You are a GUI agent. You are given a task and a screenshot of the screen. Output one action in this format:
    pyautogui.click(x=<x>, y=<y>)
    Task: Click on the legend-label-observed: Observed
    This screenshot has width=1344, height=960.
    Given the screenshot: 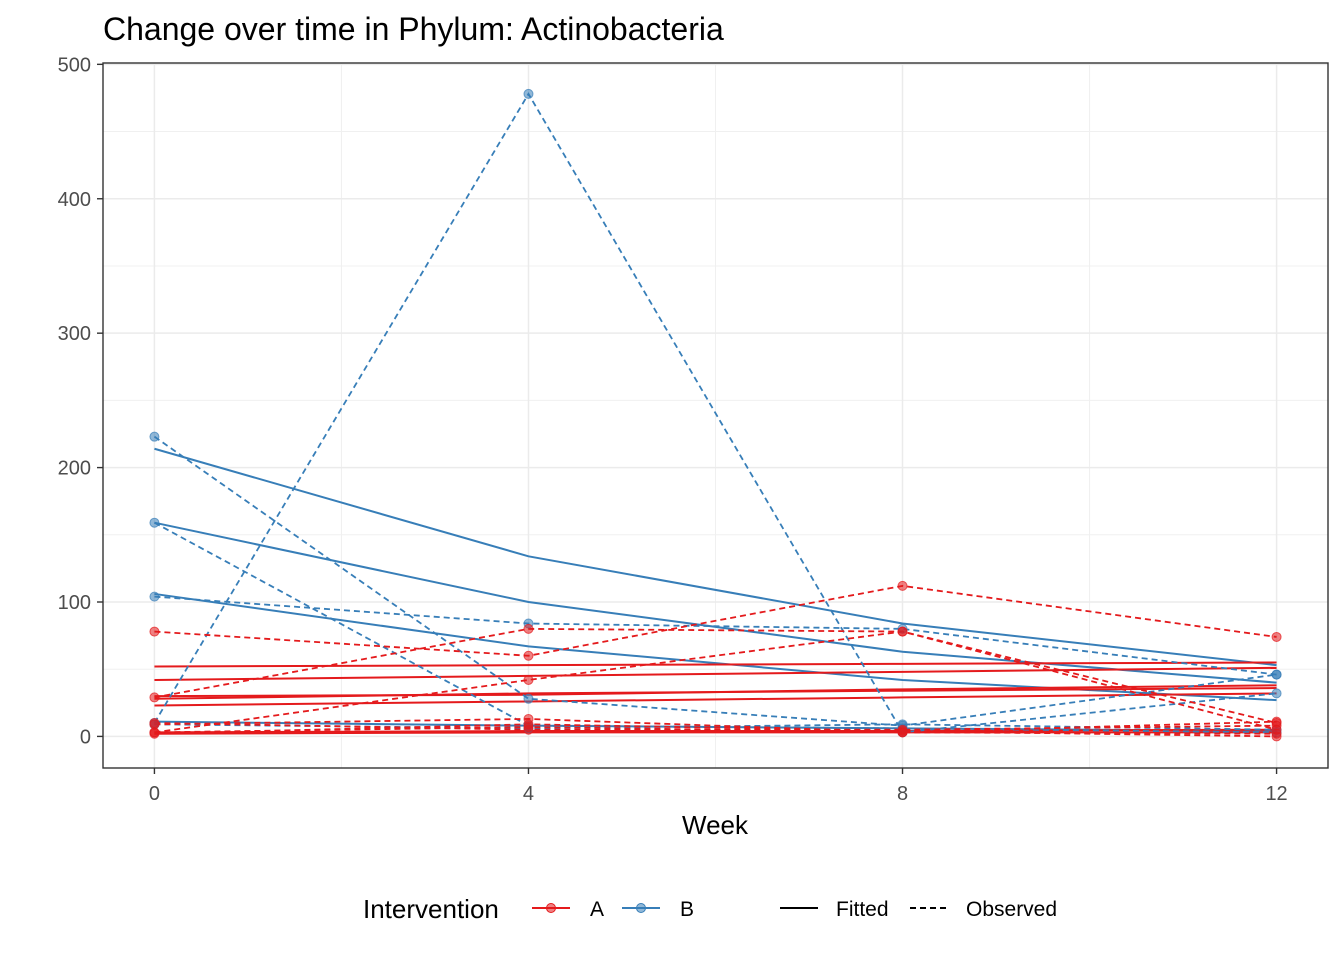 What is the action you would take?
    pyautogui.click(x=1011, y=909)
    